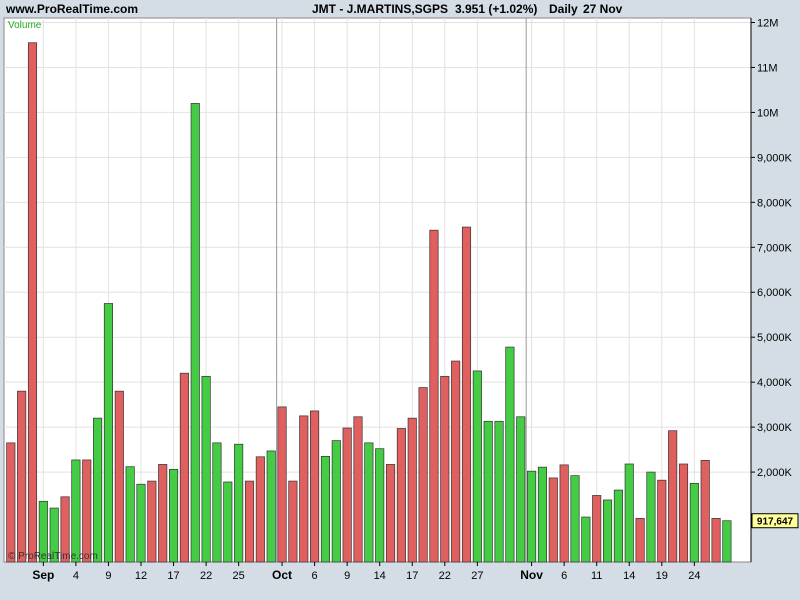 The height and width of the screenshot is (600, 800). Describe the element at coordinates (694, 576) in the screenshot. I see `x-tick-label: 24` at that location.